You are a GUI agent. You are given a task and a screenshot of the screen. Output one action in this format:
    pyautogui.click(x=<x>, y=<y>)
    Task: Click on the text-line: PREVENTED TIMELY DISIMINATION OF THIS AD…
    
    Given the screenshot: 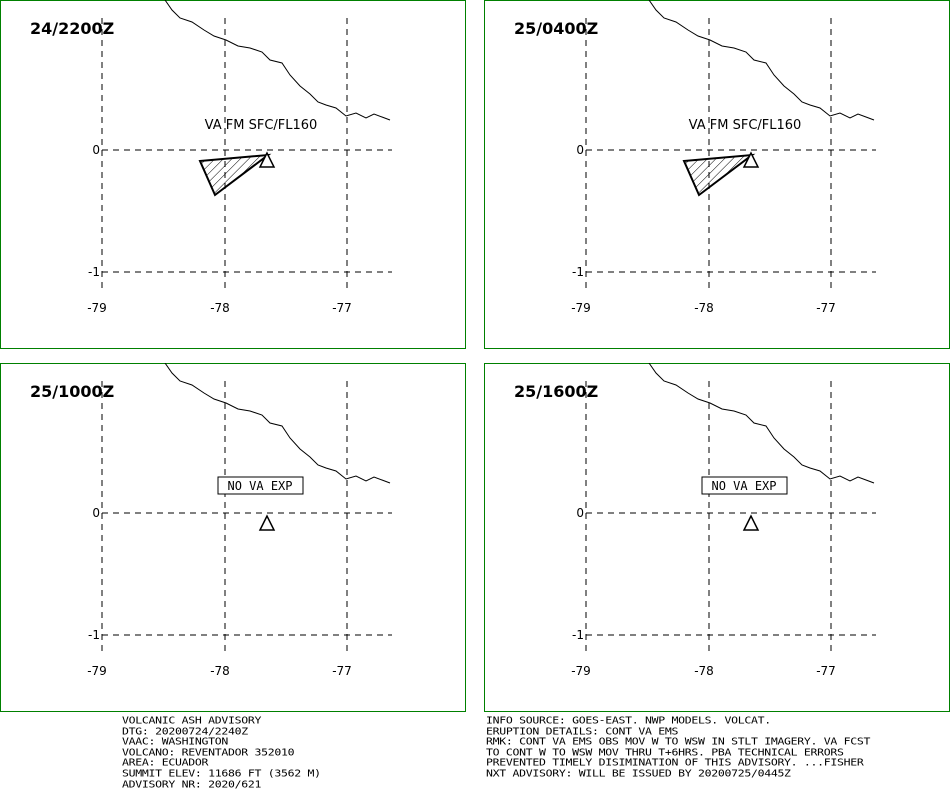 What is the action you would take?
    pyautogui.click(x=675, y=762)
    